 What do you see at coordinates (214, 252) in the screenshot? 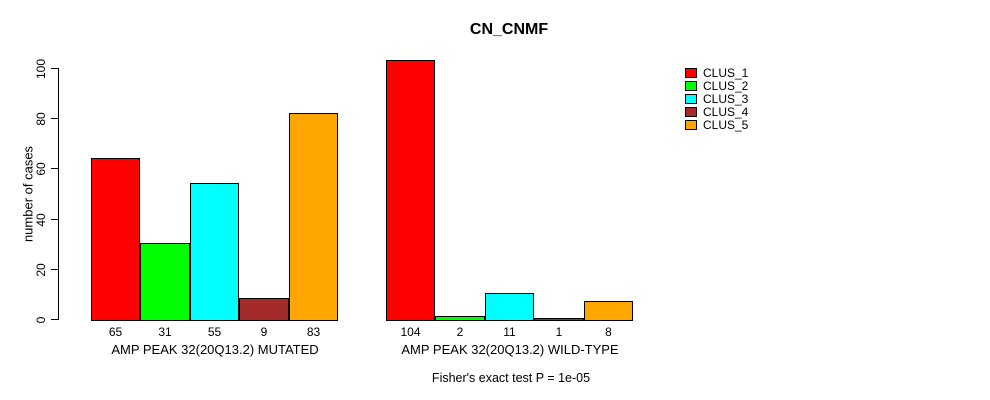
I see `bar-clus_3-group1` at bounding box center [214, 252].